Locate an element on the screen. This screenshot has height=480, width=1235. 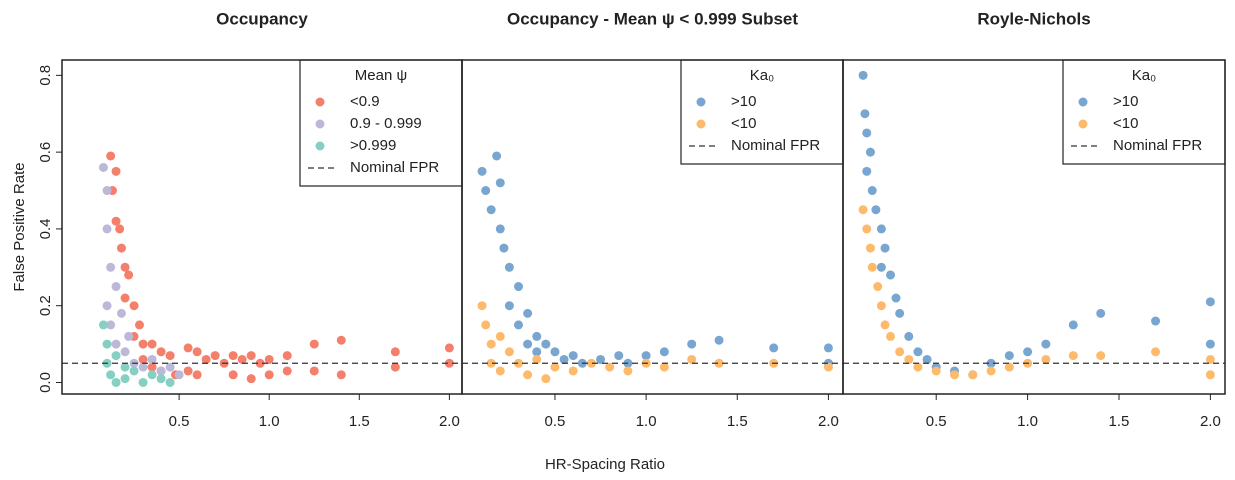
x-tick-label: 1.5 is located at coordinates (737, 421).